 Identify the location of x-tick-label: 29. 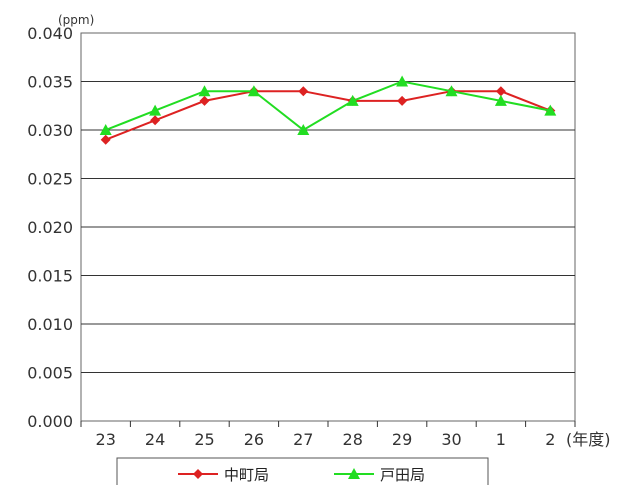
(402, 439).